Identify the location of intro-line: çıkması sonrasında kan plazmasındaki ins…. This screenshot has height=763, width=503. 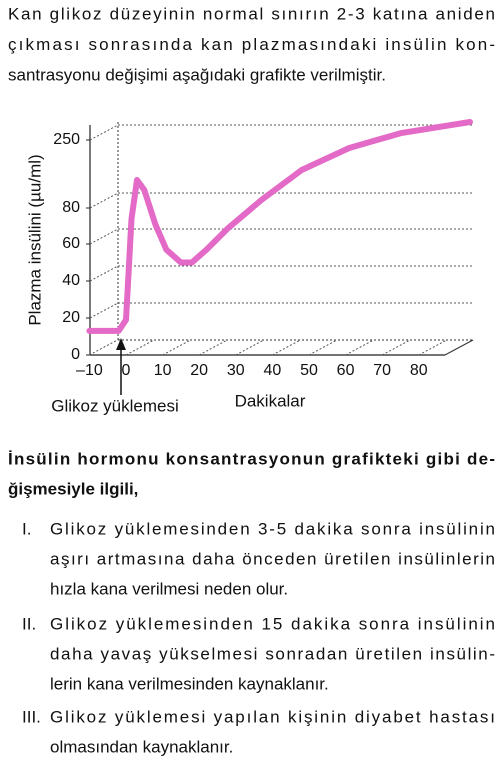
(251, 44).